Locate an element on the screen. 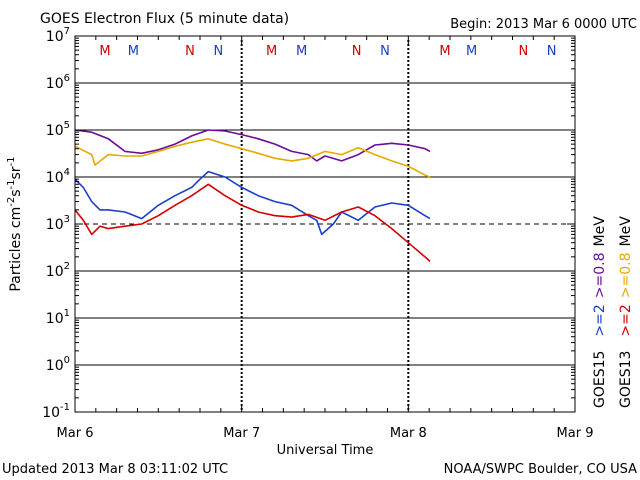 Image resolution: width=640 pixels, height=480 pixels. y-tick-label: 10¹ is located at coordinates (58, 317).